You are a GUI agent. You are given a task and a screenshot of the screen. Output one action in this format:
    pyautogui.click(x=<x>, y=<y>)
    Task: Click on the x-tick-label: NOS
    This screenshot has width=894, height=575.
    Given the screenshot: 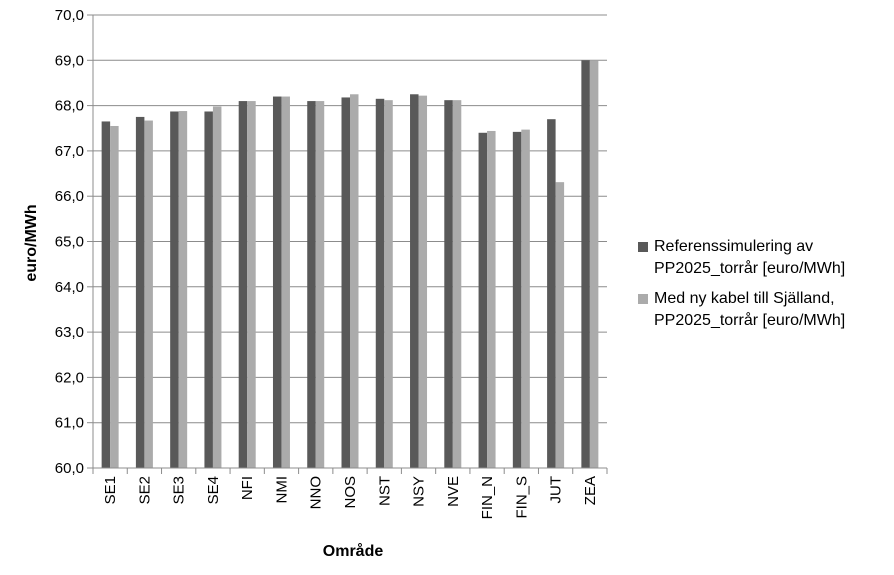 What is the action you would take?
    pyautogui.click(x=350, y=492)
    